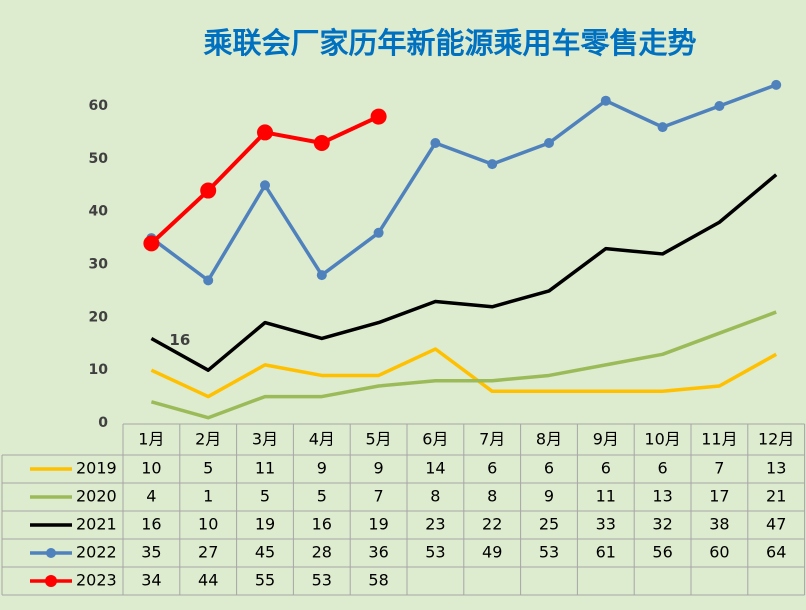 This screenshot has width=806, height=610. Describe the element at coordinates (96, 524) in the screenshot. I see `legend-label: 2021` at that location.